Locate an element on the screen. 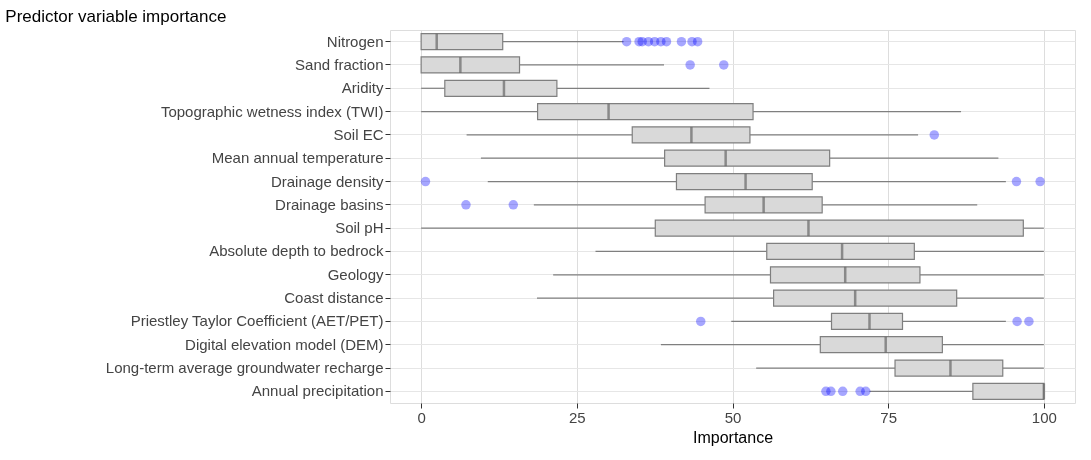 This screenshot has width=1091, height=460. x-tick-label: 50 is located at coordinates (733, 417).